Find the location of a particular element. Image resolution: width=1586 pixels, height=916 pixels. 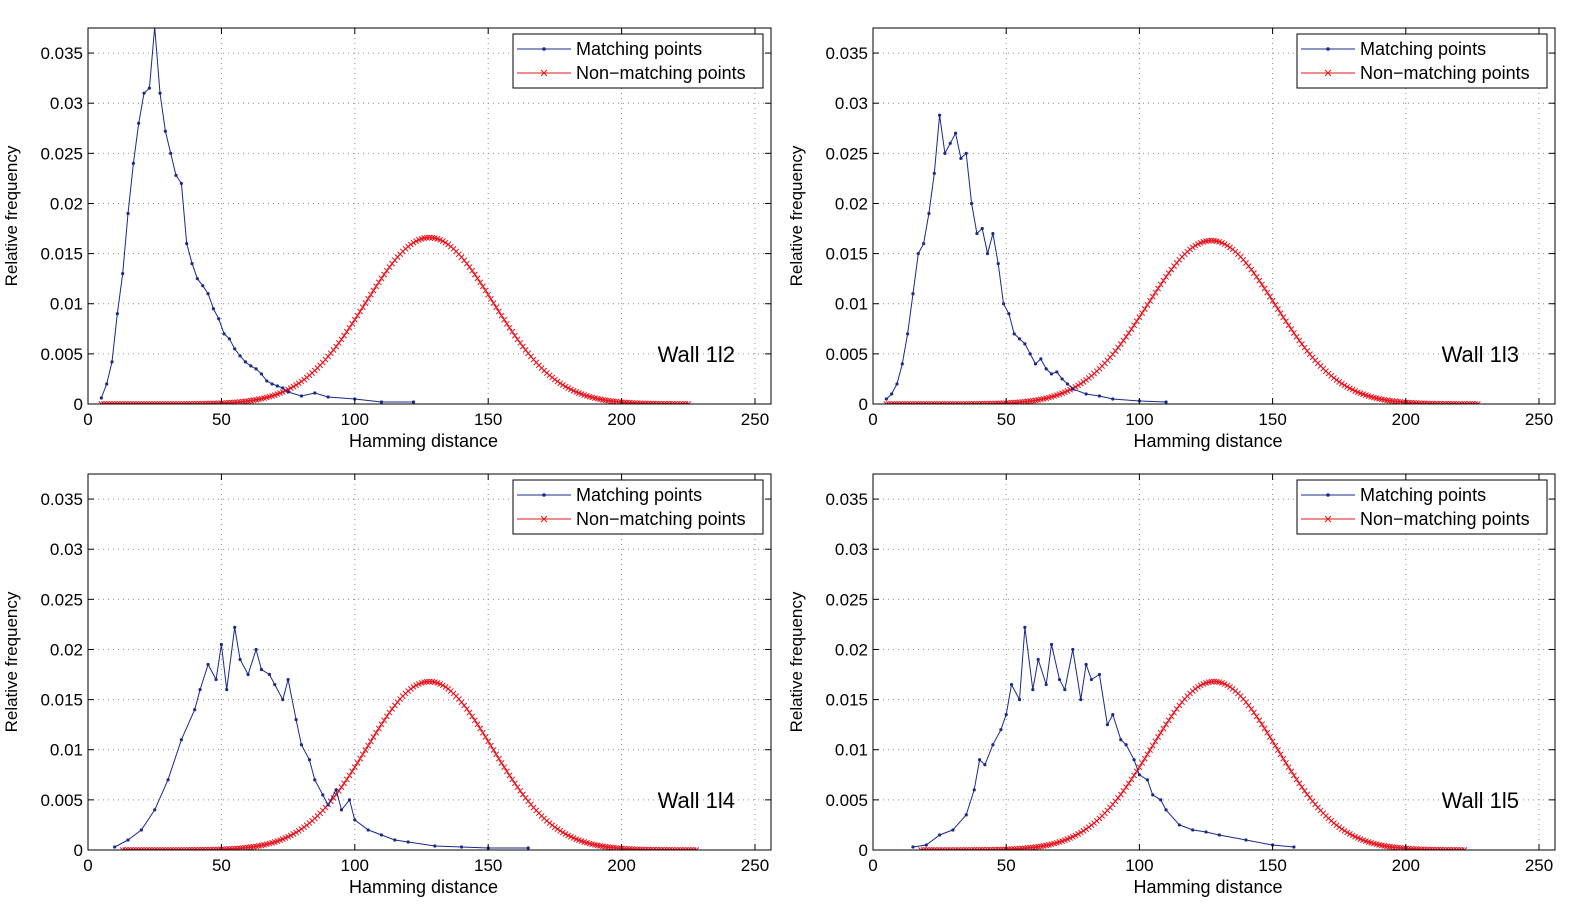

x-tick-label: 250 is located at coordinates (1539, 419).